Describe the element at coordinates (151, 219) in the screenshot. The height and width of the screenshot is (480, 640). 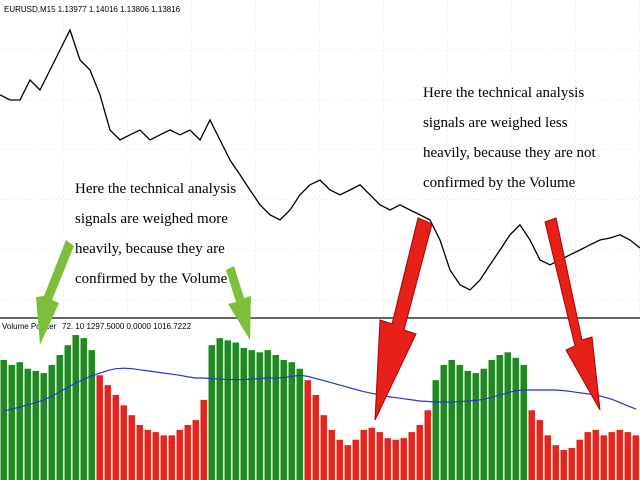
I see `annotation-text: signals are weighed more` at that location.